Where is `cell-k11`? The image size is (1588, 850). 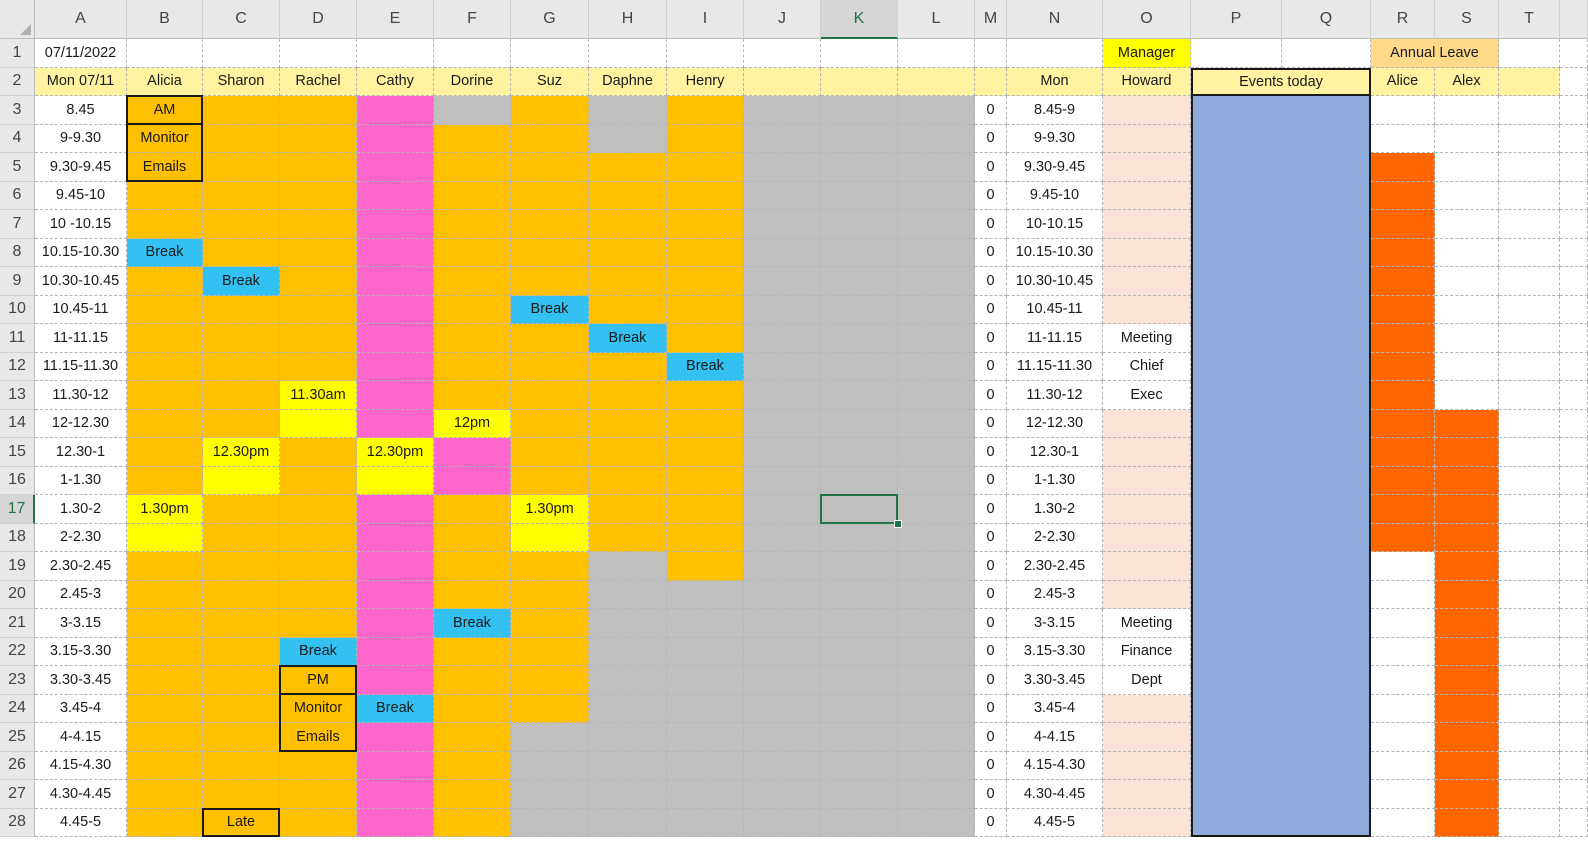 cell-k11 is located at coordinates (859, 338).